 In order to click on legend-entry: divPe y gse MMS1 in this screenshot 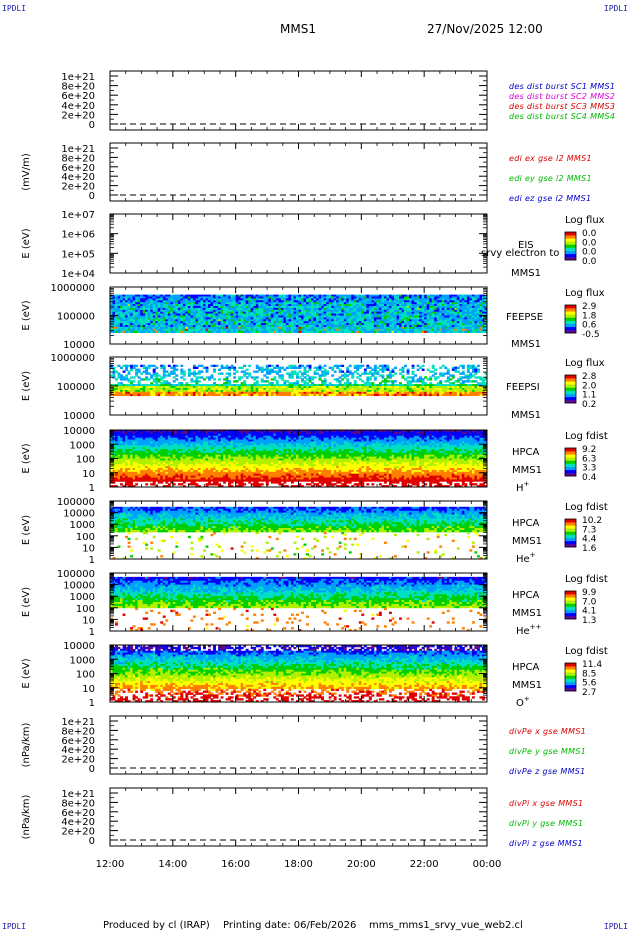, I will do `click(547, 751)`.